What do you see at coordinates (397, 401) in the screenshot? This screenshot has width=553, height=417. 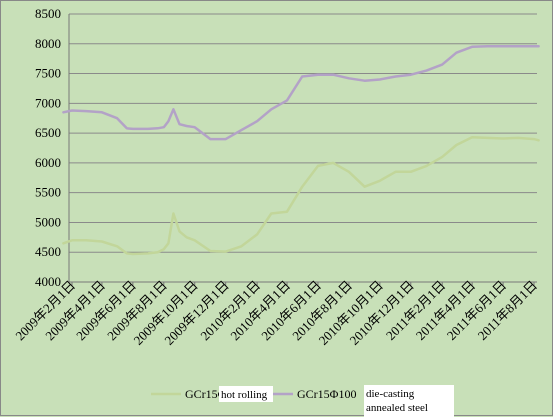 I see `legend-note-2: die-casting annealed steel` at bounding box center [397, 401].